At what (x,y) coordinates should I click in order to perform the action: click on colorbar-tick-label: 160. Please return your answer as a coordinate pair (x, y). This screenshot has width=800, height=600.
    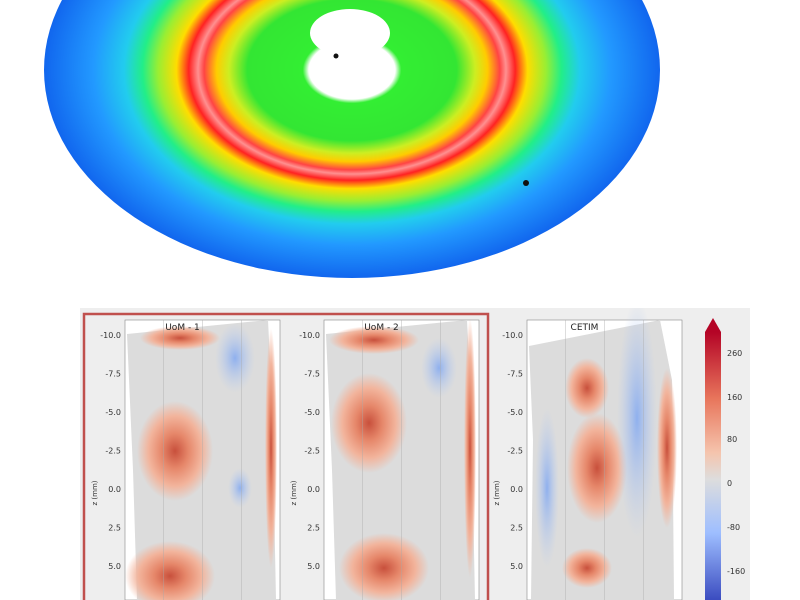
    Looking at the image, I should click on (734, 397).